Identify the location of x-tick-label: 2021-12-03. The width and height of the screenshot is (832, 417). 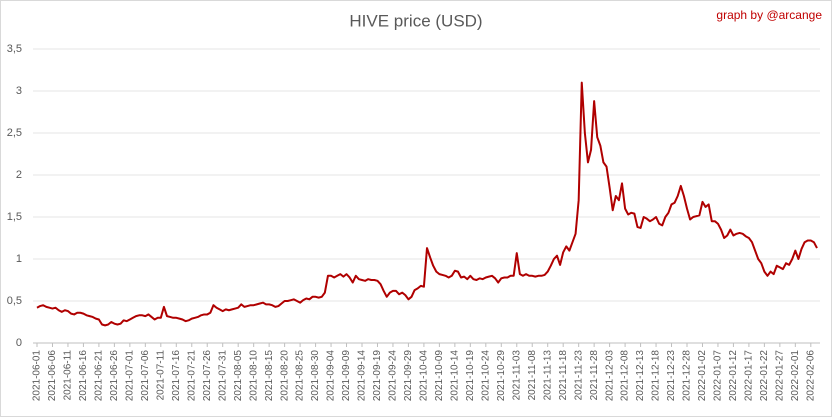
(609, 376).